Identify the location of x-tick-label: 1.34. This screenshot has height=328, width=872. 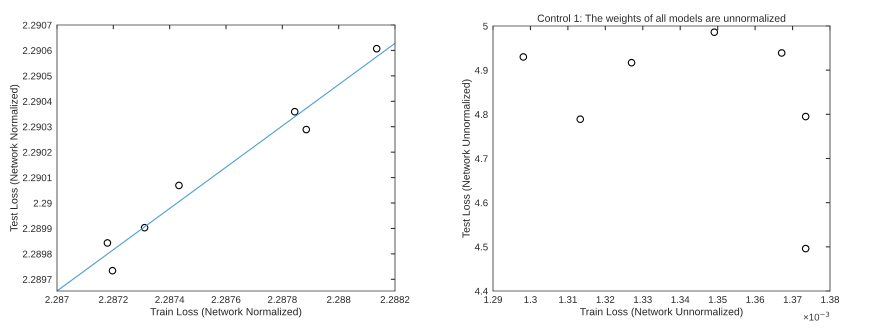
(681, 299).